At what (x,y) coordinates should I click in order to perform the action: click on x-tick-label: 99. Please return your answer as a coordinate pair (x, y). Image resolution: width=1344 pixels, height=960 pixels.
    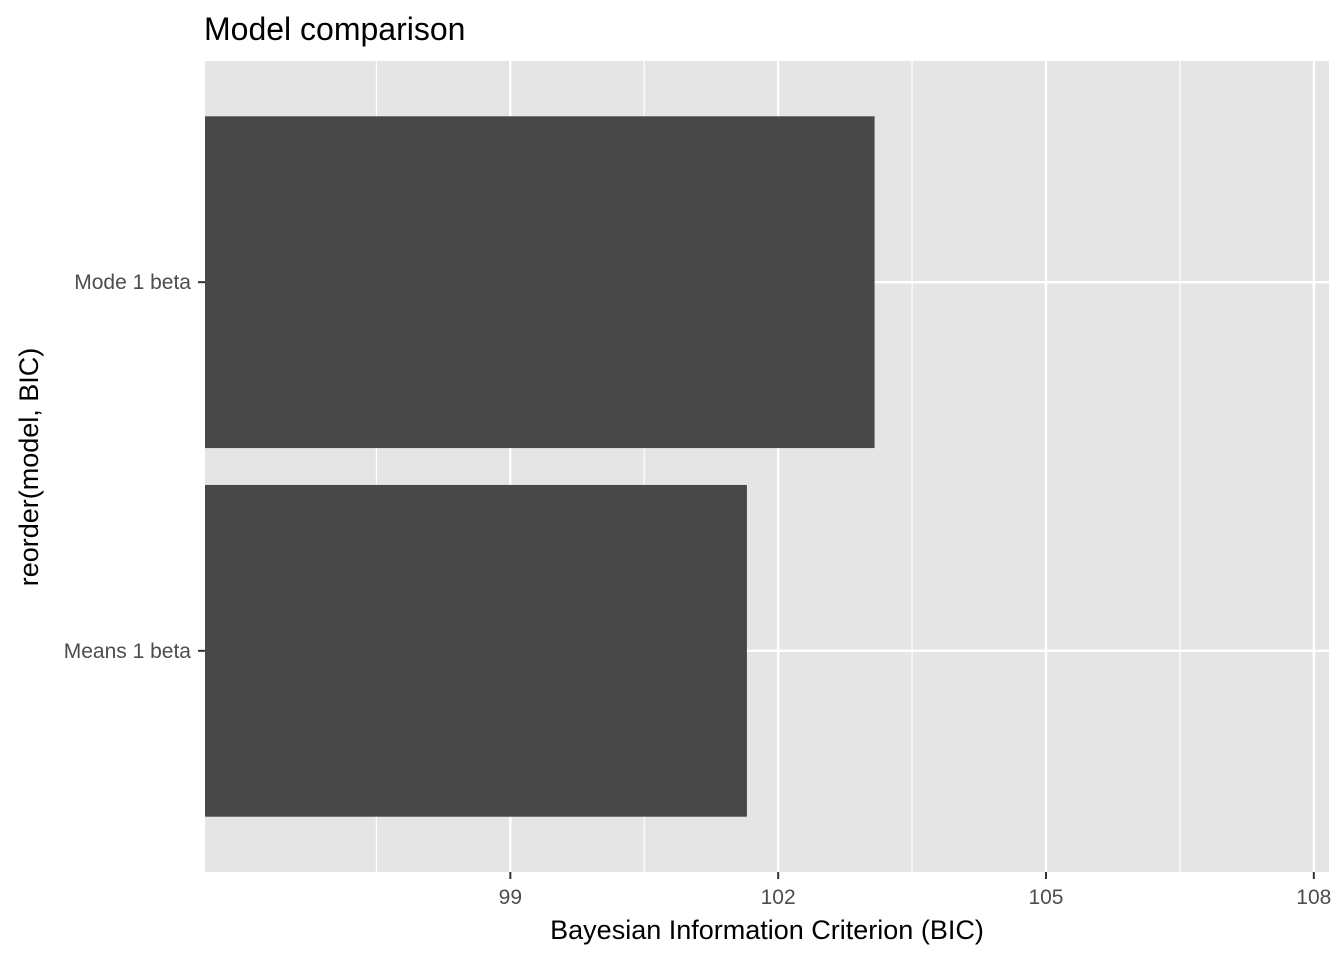
    Looking at the image, I should click on (510, 897).